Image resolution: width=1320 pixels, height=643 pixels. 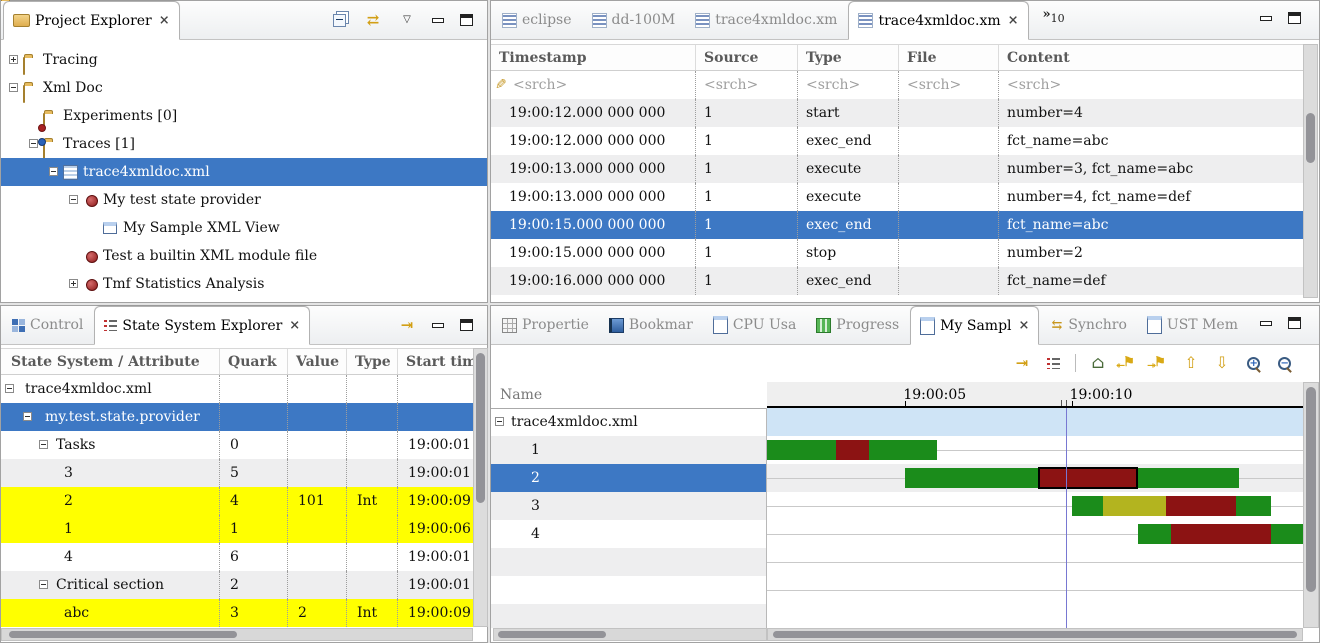 I want to click on column-header-value: Value, so click(x=316, y=361).